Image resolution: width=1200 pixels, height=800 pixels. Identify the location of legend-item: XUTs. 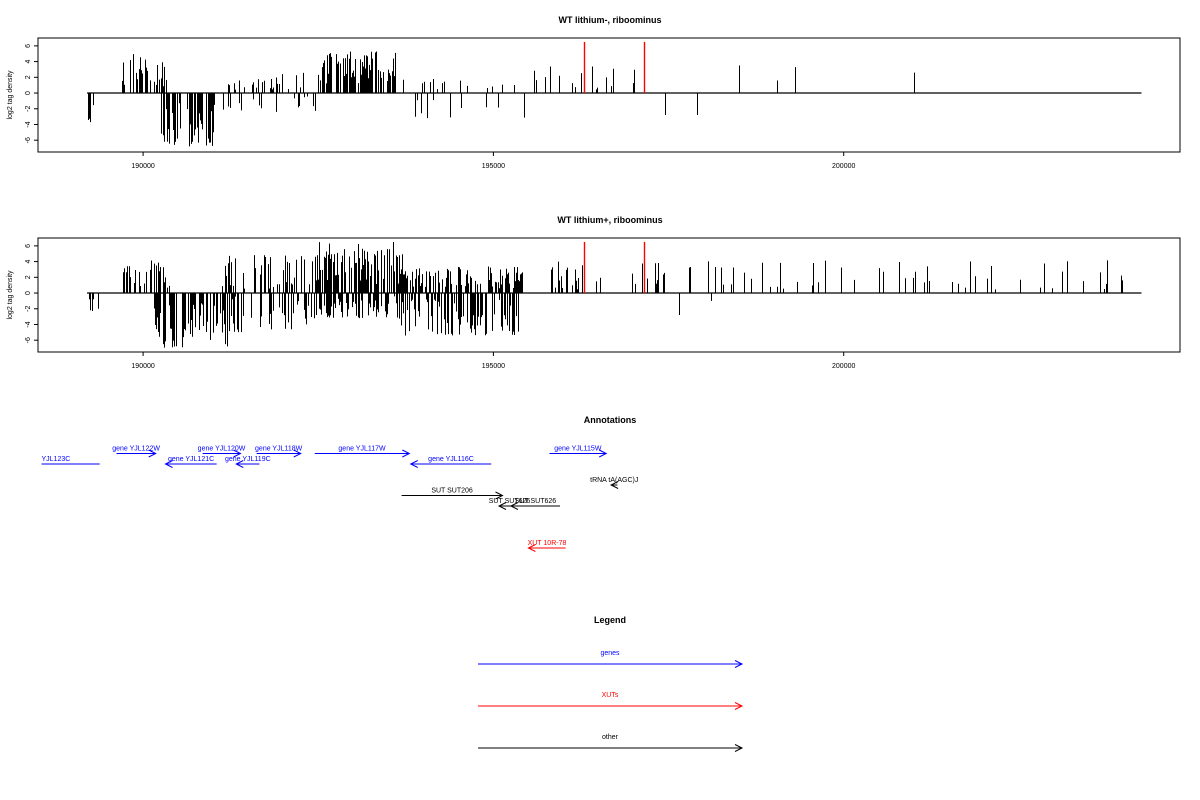
(611, 701).